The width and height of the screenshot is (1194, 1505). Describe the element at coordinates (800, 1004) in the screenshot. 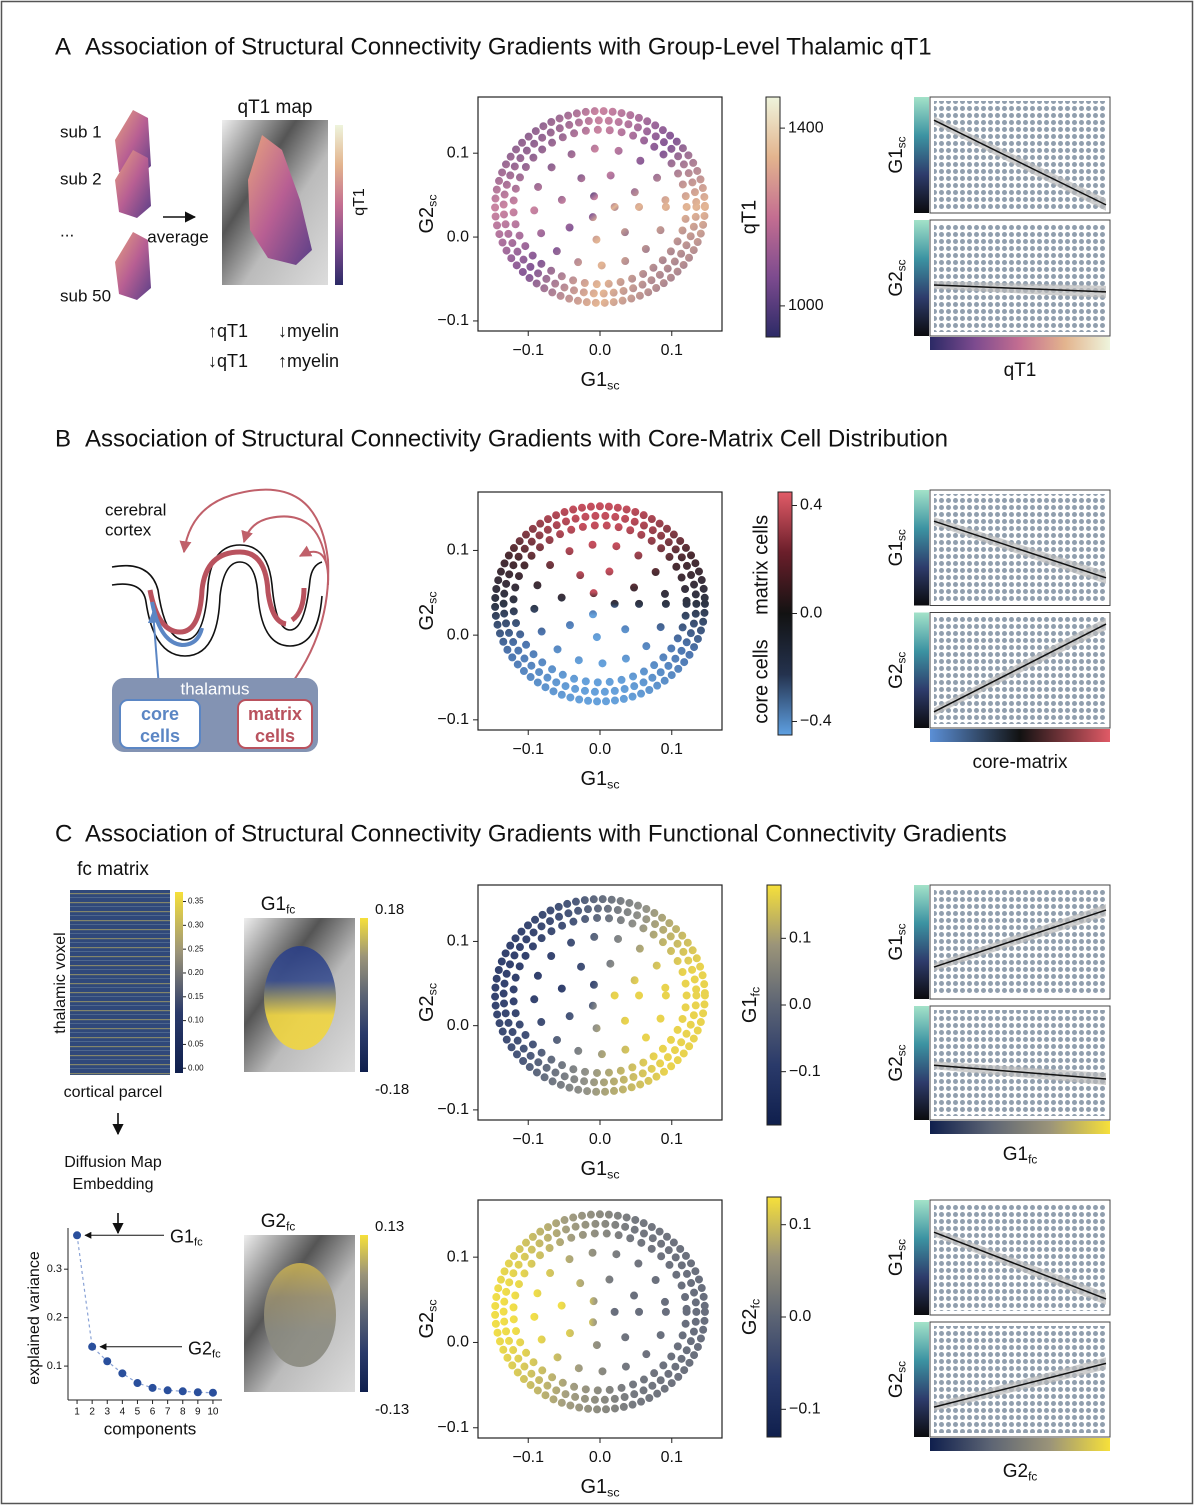

I see `colorbar-tick-label: 0.0` at that location.